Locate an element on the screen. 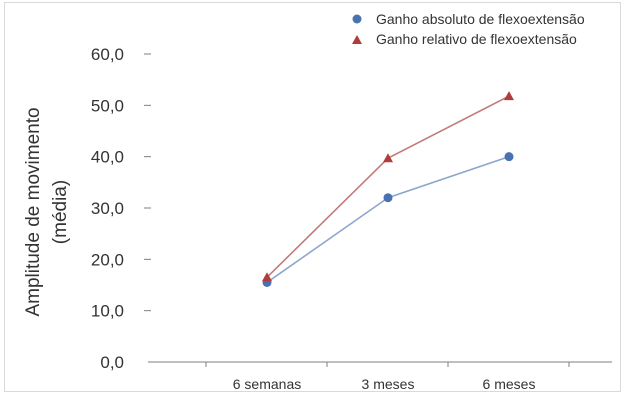 The image size is (627, 396). legend-marker-absoluto is located at coordinates (357, 19).